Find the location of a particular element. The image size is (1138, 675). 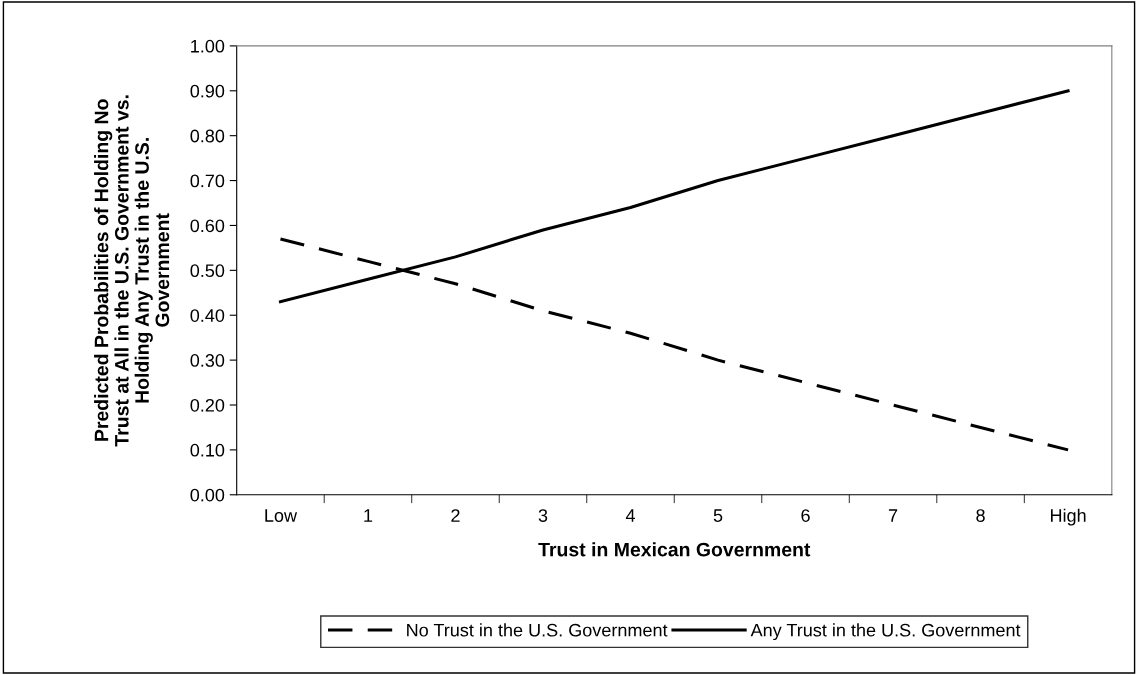

x-tick-label: 3 is located at coordinates (543, 515).